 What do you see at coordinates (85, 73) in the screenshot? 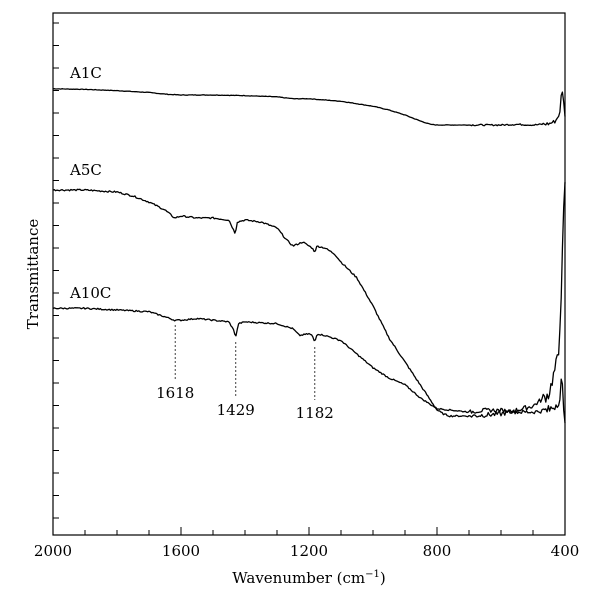
I see `series-label-a1c: A1C` at bounding box center [85, 73].